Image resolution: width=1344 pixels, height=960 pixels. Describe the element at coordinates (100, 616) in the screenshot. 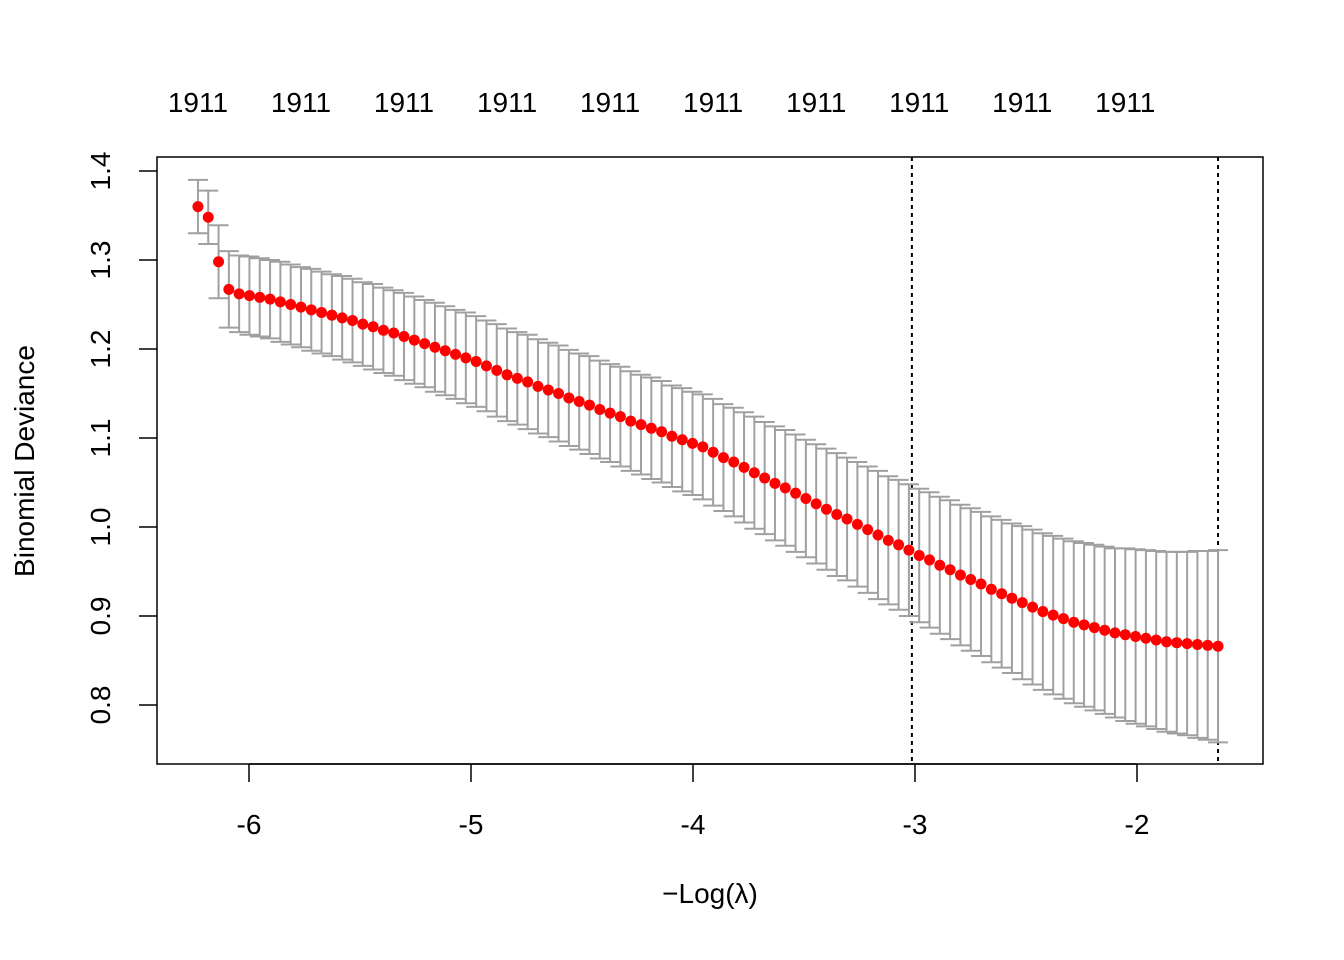

I see `y-tick-label: 0.9` at that location.